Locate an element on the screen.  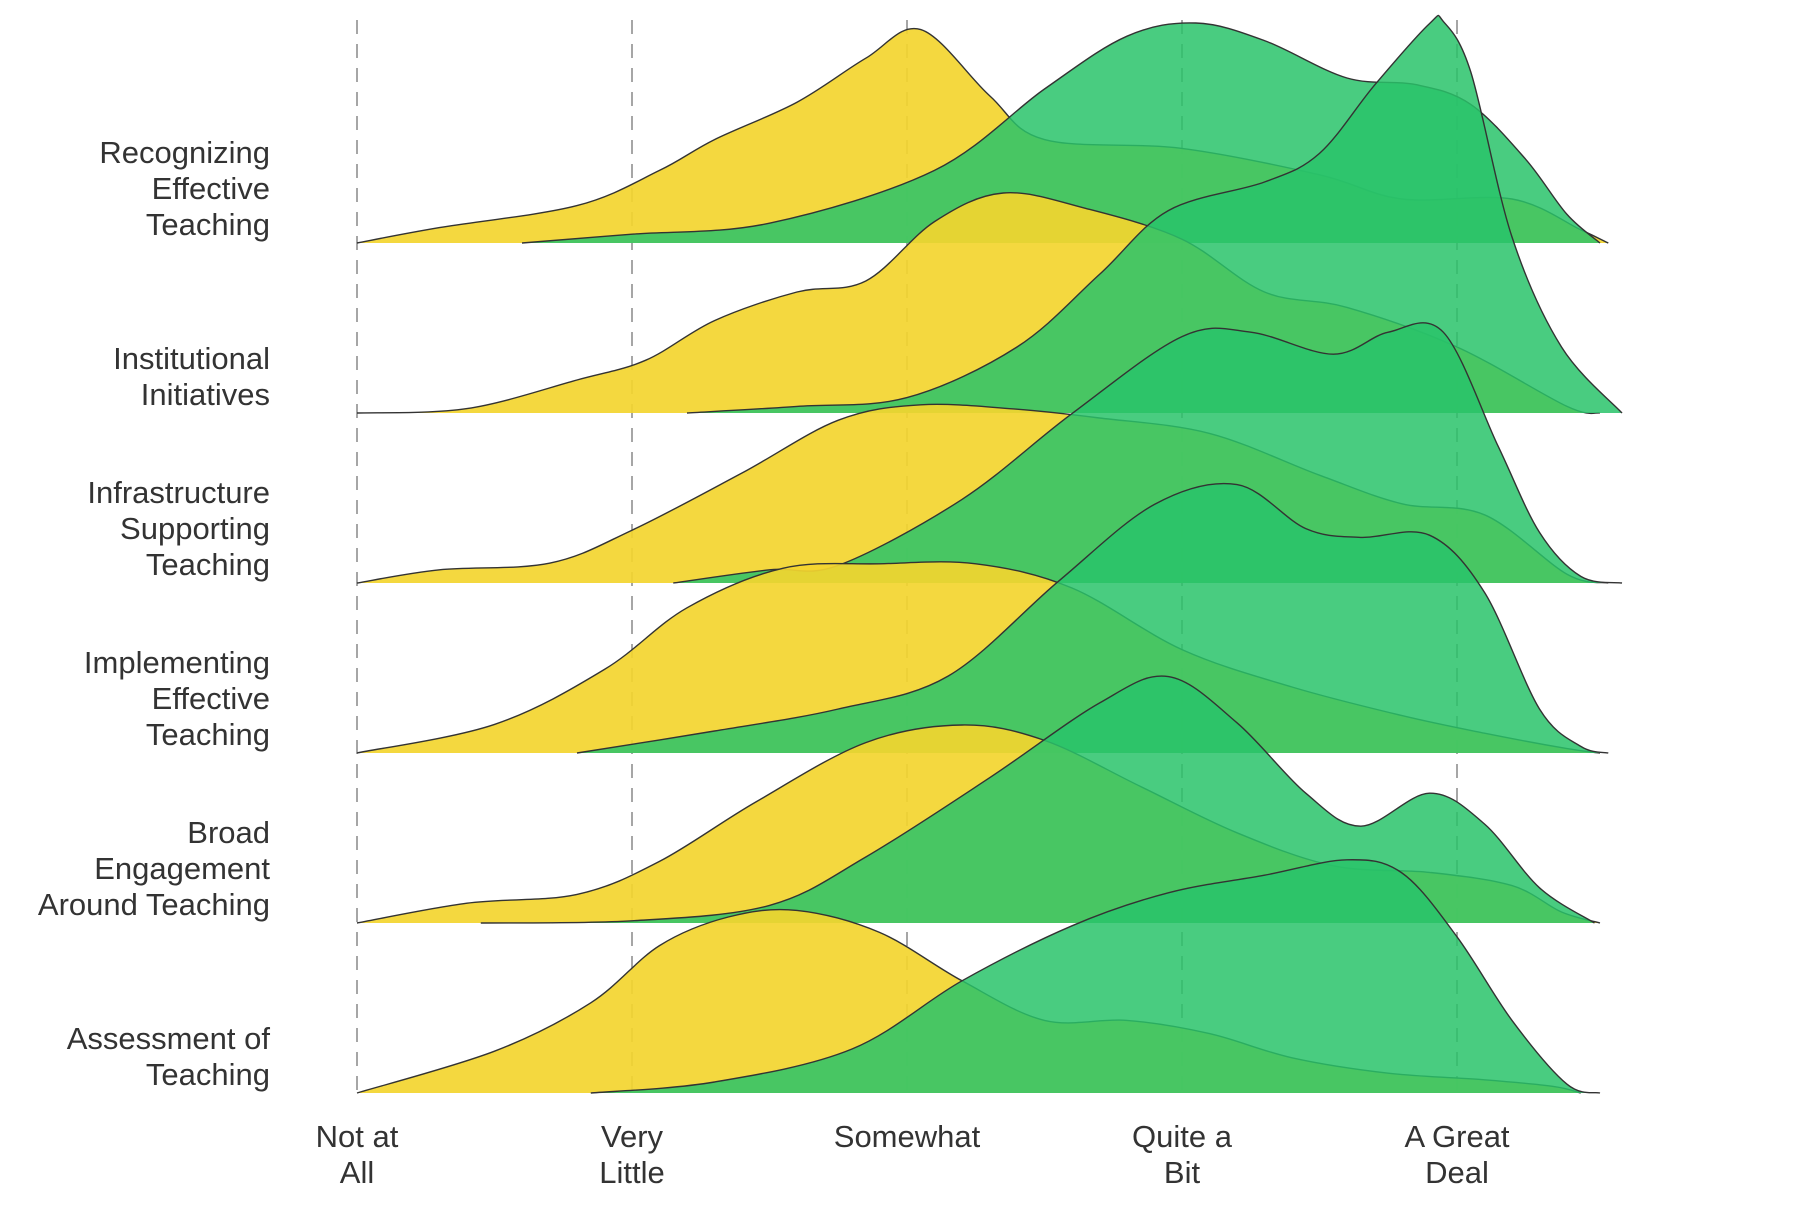
category-label-recognizing-effective-teaching: Recognizing Effective Teaching is located at coordinates (184, 188).